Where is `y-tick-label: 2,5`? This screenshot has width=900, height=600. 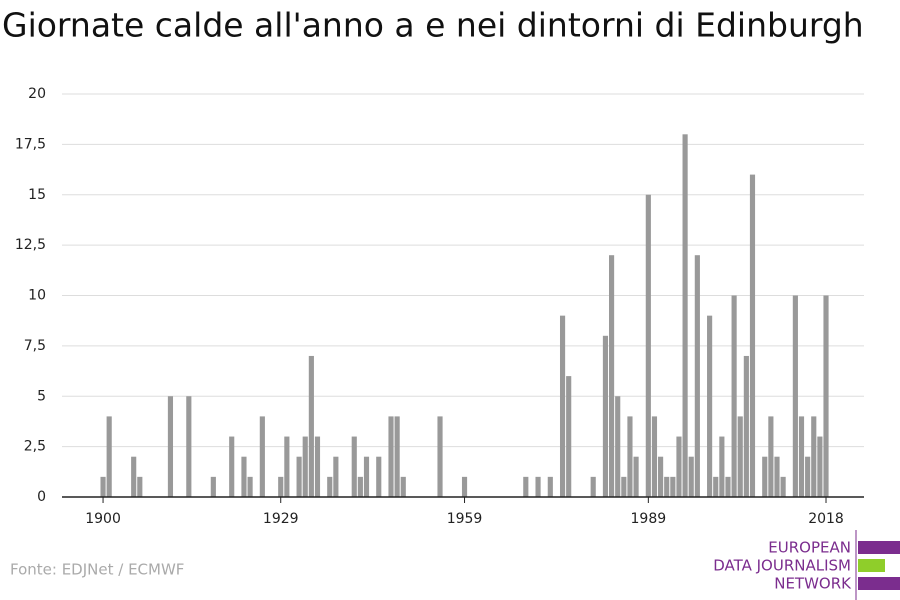
y-tick-label: 2,5 is located at coordinates (35, 447).